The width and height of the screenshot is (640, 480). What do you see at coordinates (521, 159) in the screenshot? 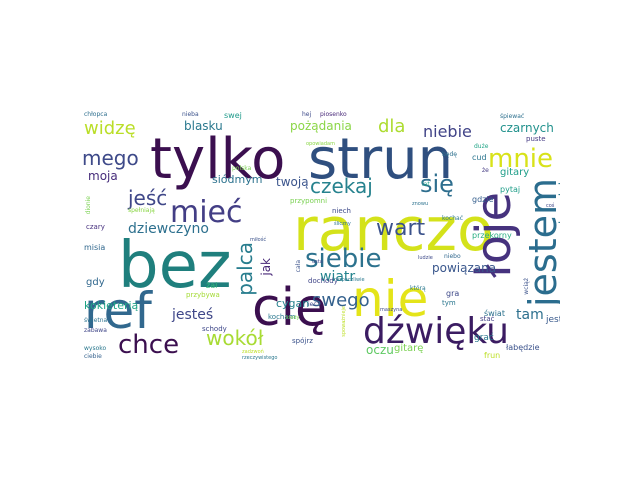
I see `word-mnie: mnie` at bounding box center [521, 159].